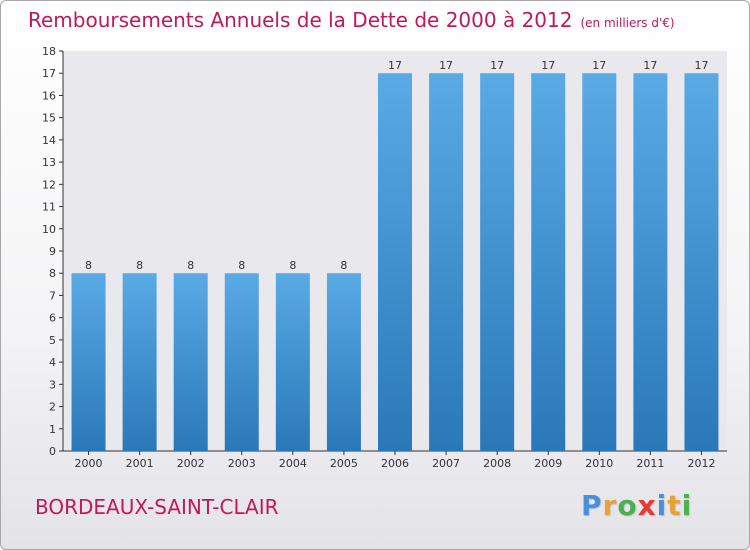 This screenshot has width=750, height=550. Describe the element at coordinates (599, 463) in the screenshot. I see `x-tick-label: 2010` at that location.